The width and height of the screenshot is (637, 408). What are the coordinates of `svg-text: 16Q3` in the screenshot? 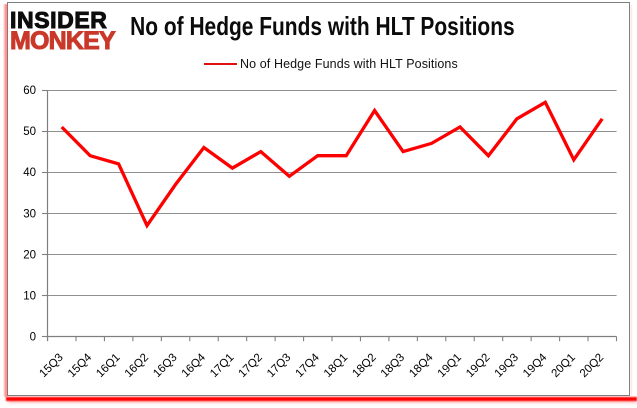 It's located at (165, 366).